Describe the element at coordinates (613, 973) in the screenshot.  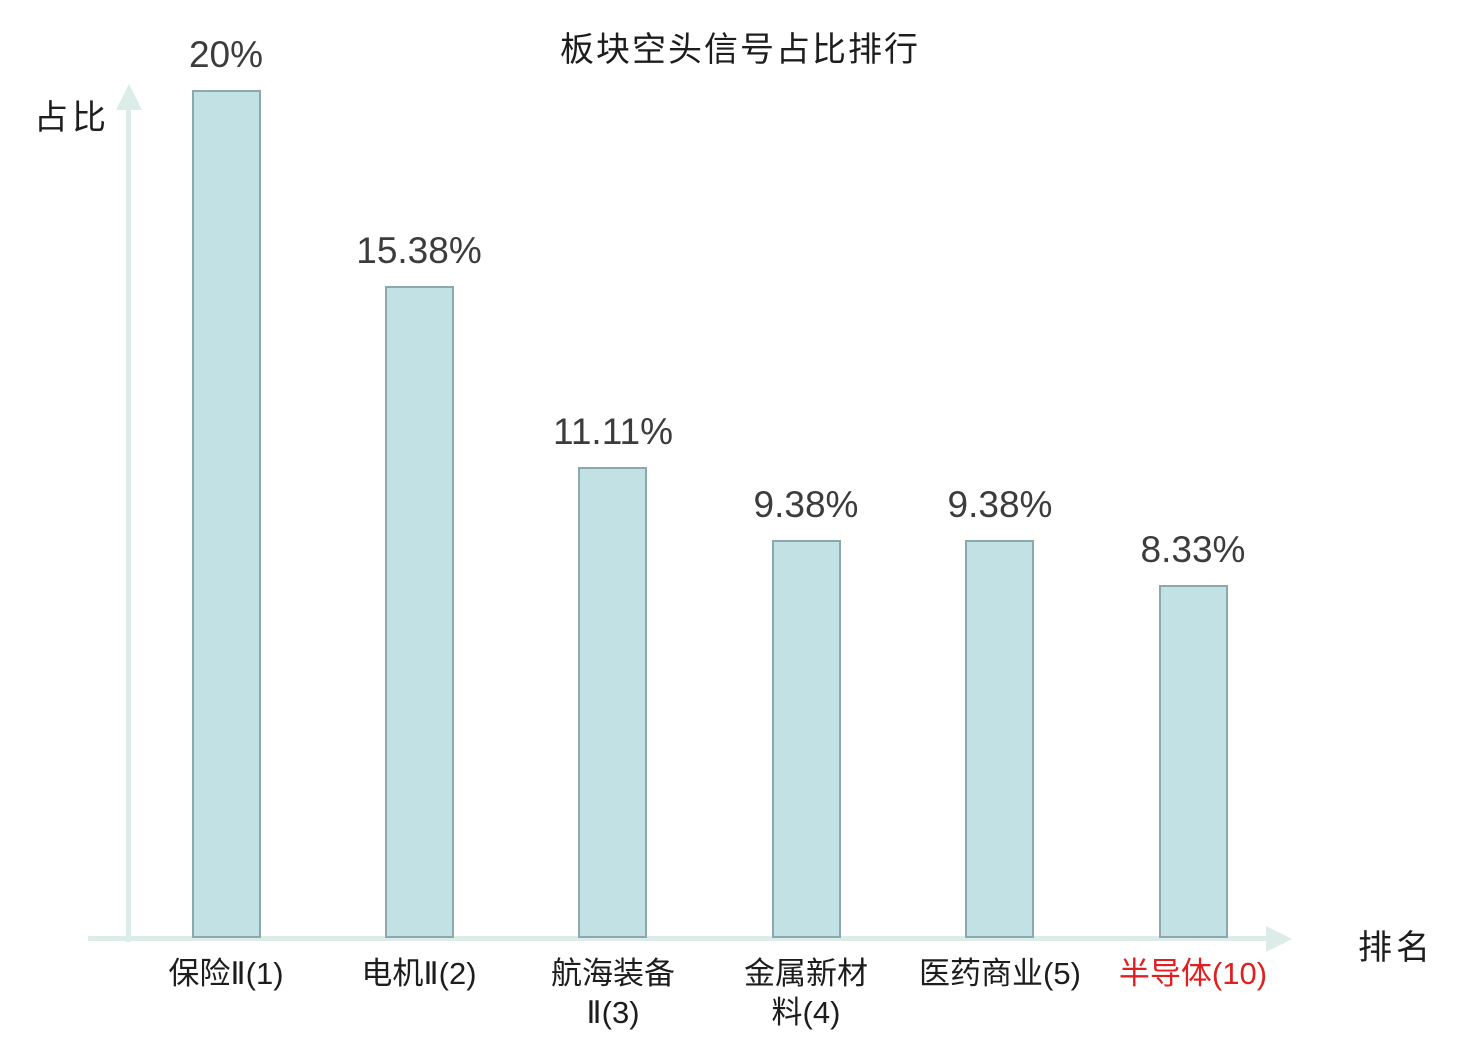
I see `category-label-line: 航海装备` at that location.